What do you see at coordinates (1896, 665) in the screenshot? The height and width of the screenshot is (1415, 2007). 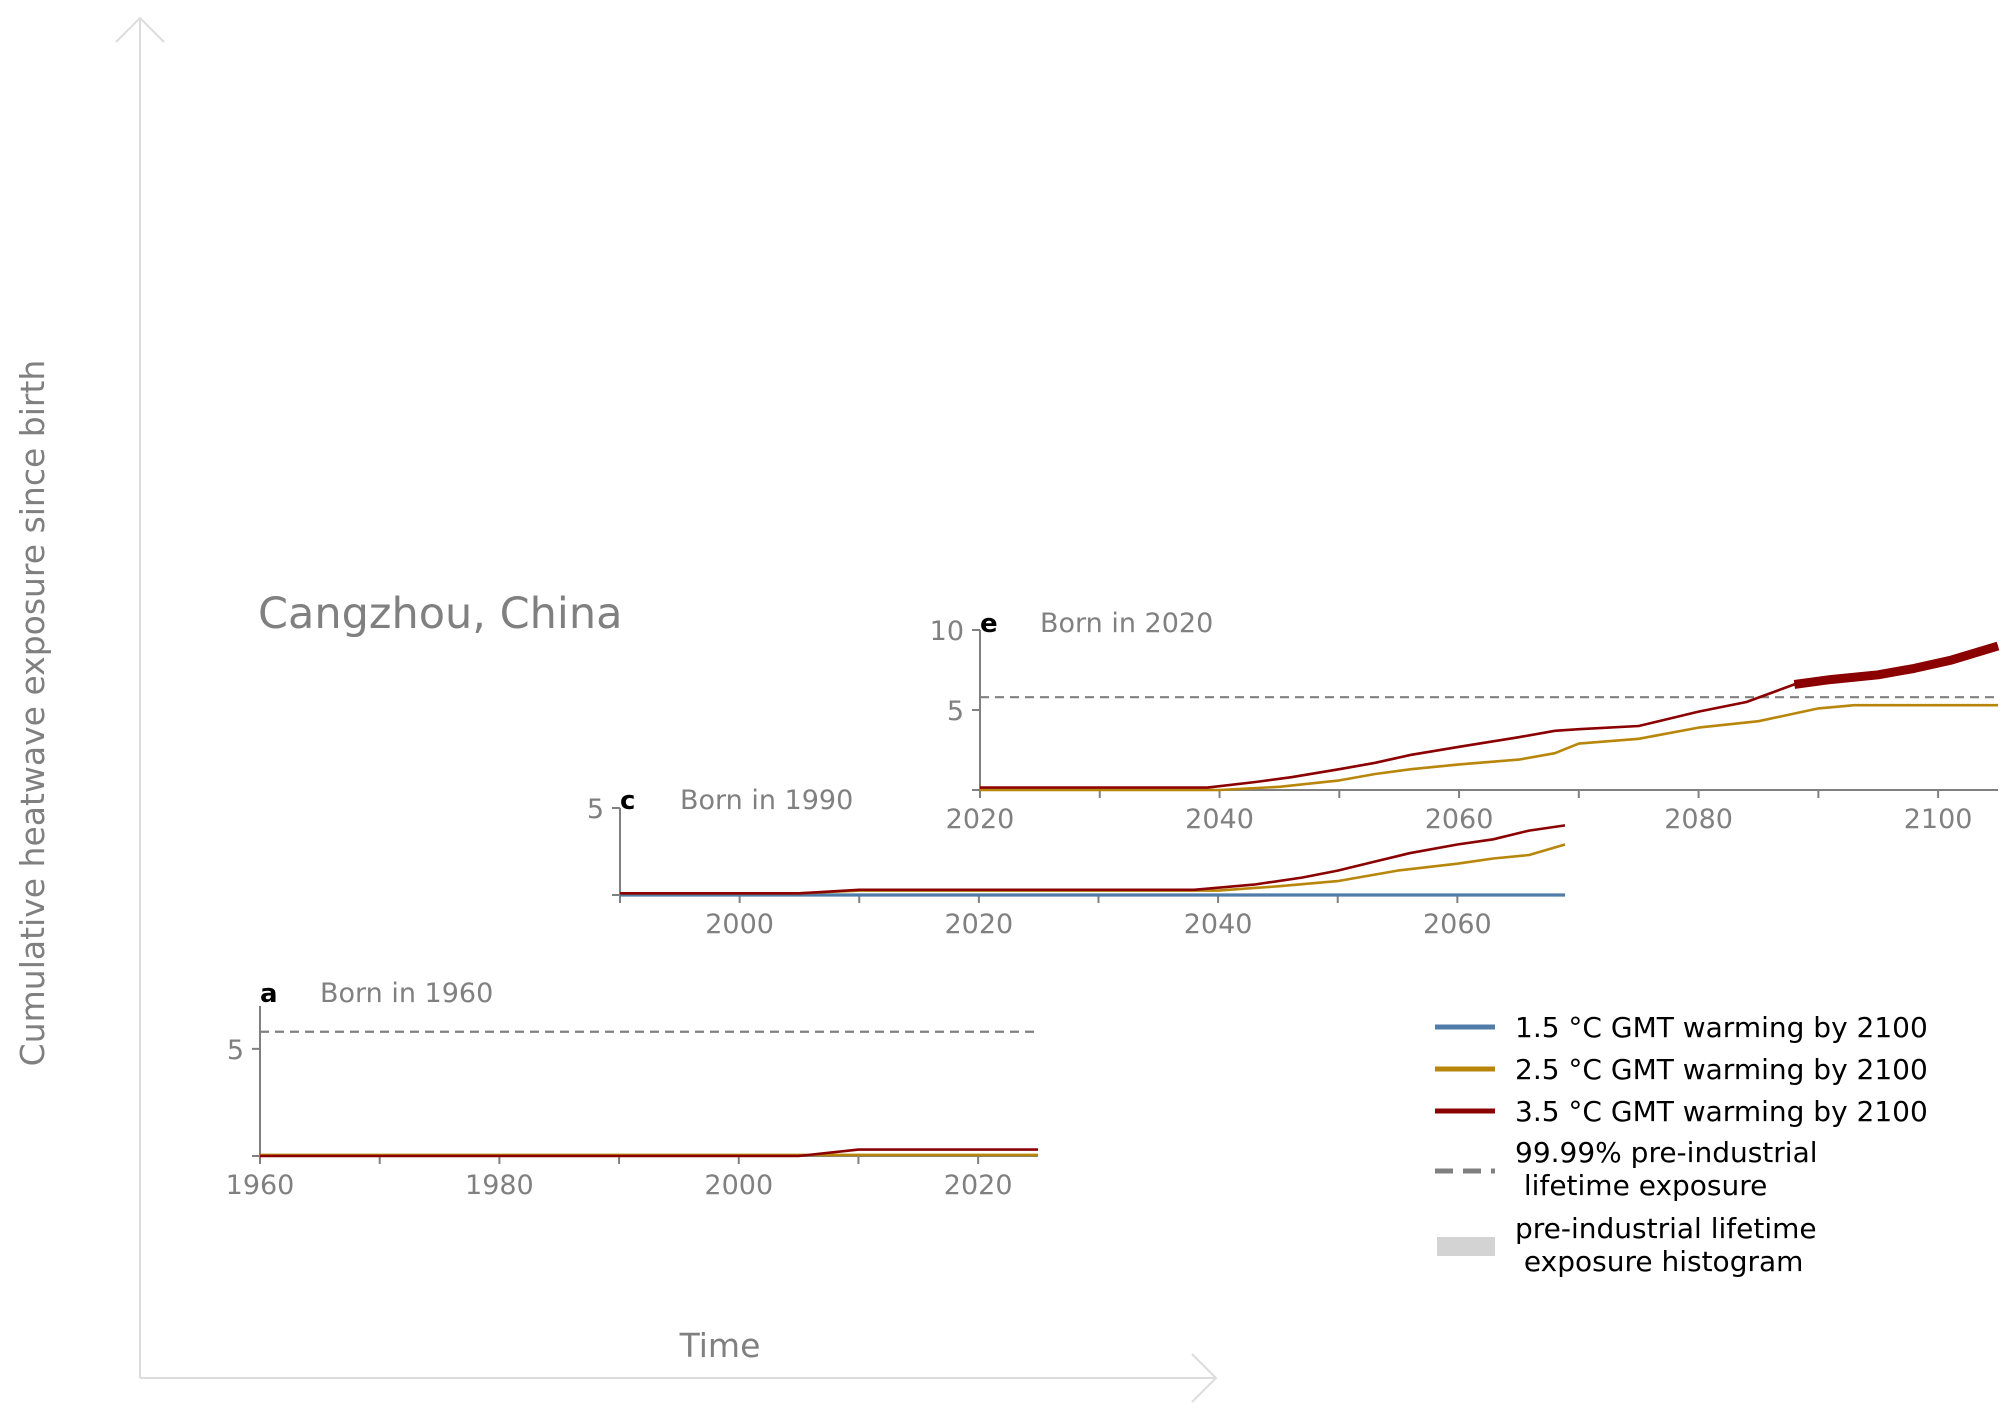 I see `series-line-gmt-3-5-exceedance` at bounding box center [1896, 665].